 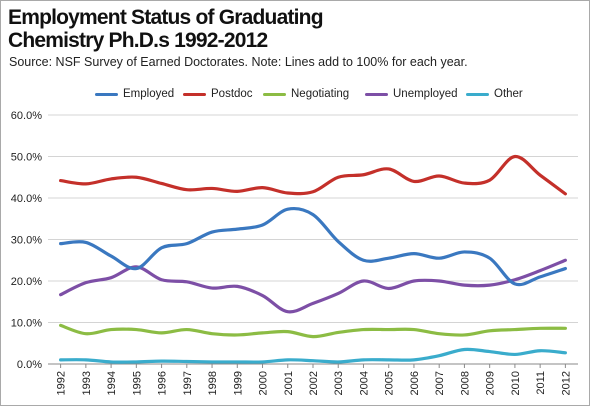 I want to click on y-tick-label: 50.0%, so click(x=26, y=158).